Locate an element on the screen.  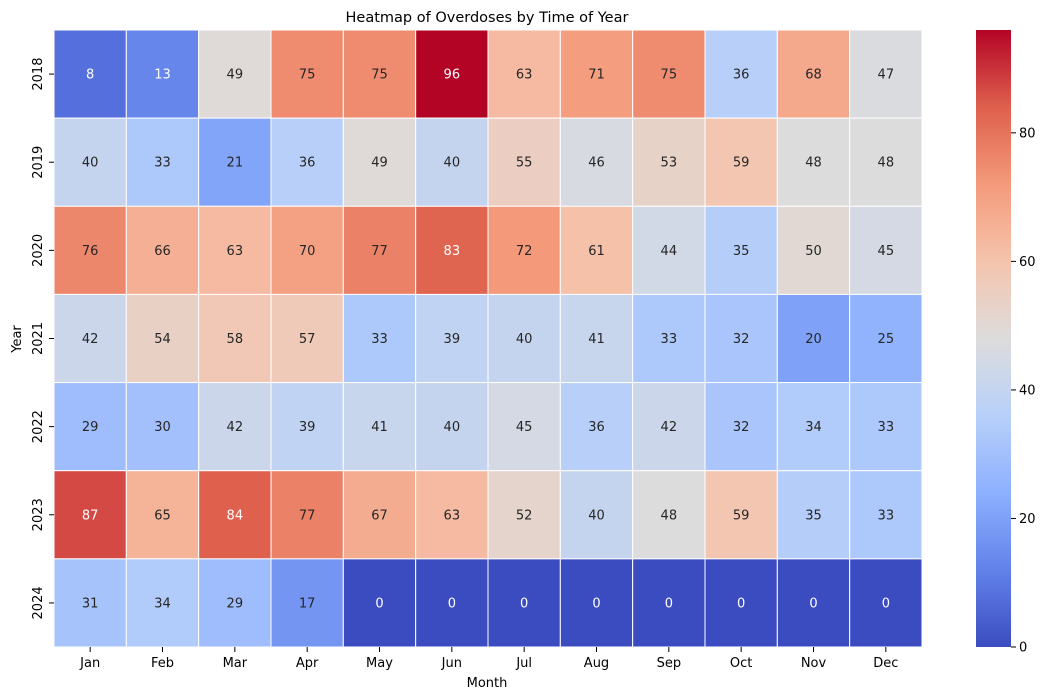
x-tick-label: Sep is located at coordinates (669, 663).